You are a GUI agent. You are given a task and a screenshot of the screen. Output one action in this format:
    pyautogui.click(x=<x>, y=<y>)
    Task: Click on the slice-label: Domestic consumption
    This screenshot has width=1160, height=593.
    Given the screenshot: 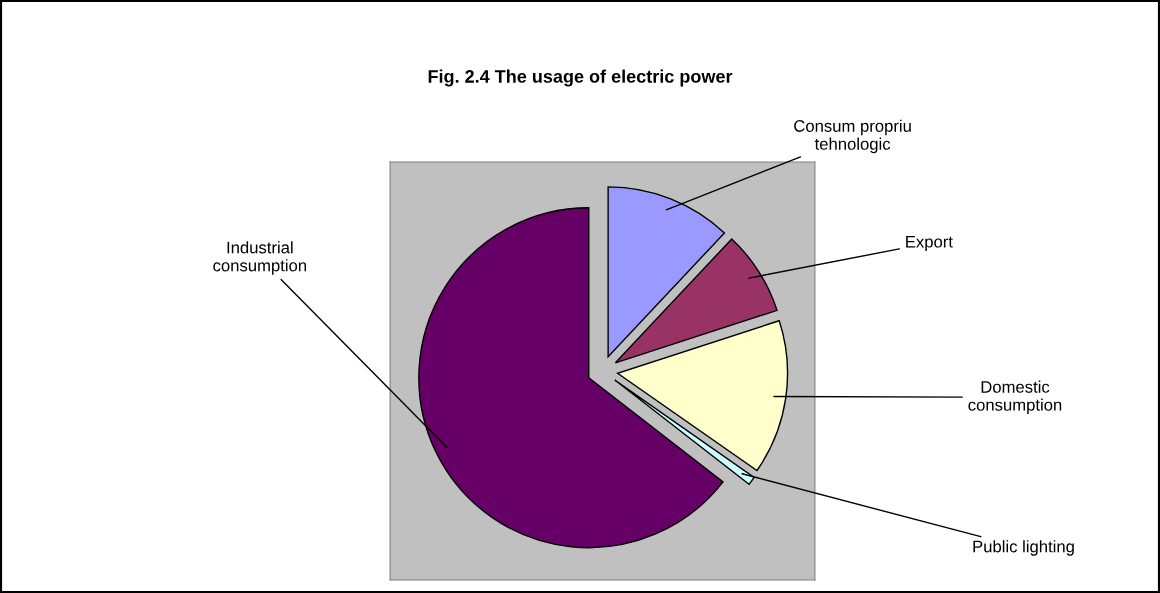 What is the action you would take?
    pyautogui.click(x=1015, y=397)
    